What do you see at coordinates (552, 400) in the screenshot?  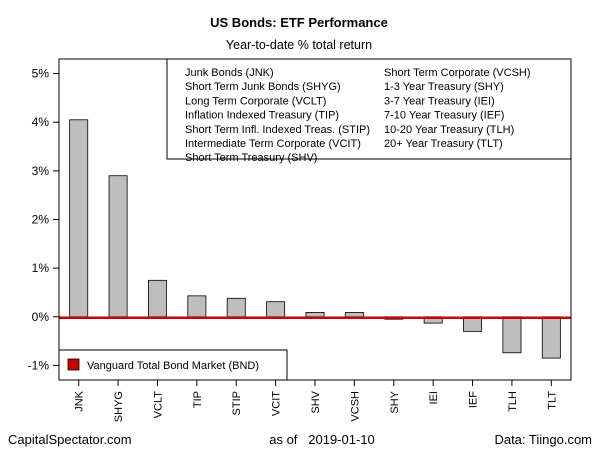 I see `x-tick-label: TLT` at bounding box center [552, 400].